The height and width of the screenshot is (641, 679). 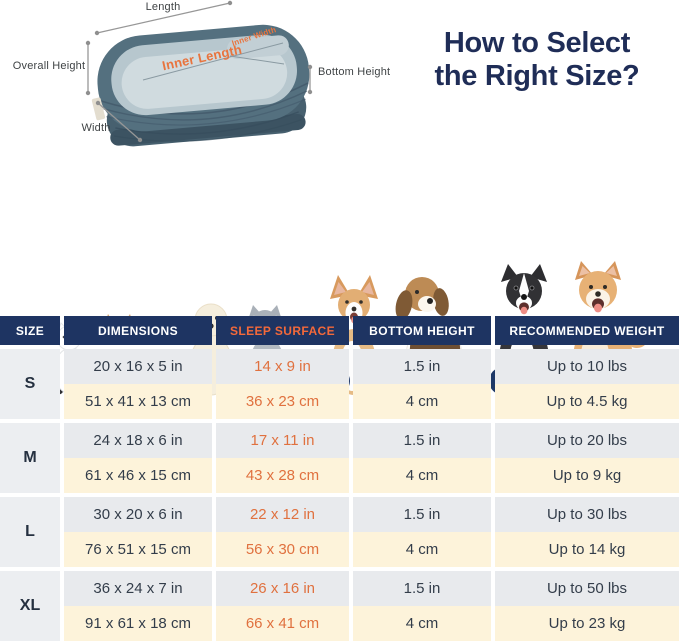 I want to click on table-cell: 36 x 23 cm, so click(x=282, y=401).